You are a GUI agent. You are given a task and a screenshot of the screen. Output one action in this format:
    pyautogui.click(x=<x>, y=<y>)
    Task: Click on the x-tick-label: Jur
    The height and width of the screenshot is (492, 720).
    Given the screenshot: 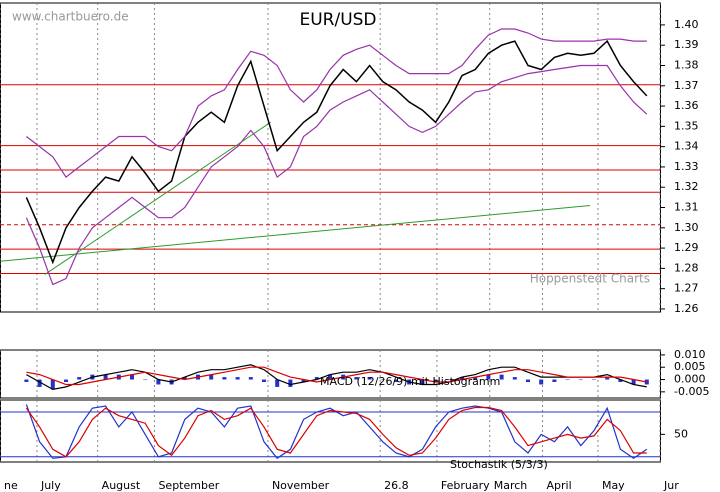 What is the action you would take?
    pyautogui.click(x=671, y=485)
    